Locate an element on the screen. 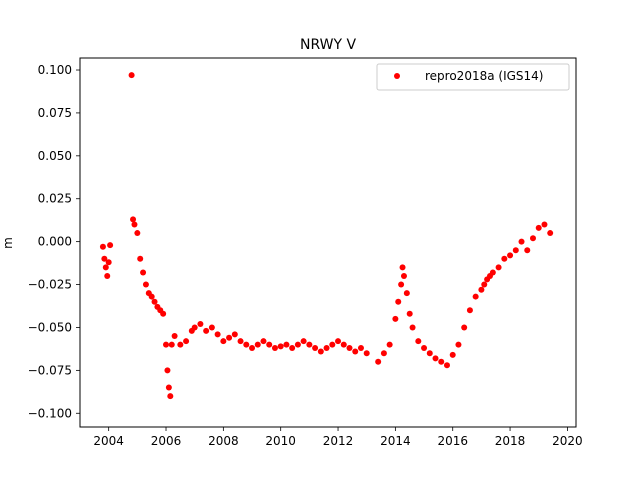  x-tick-label: 2008 is located at coordinates (223, 441).